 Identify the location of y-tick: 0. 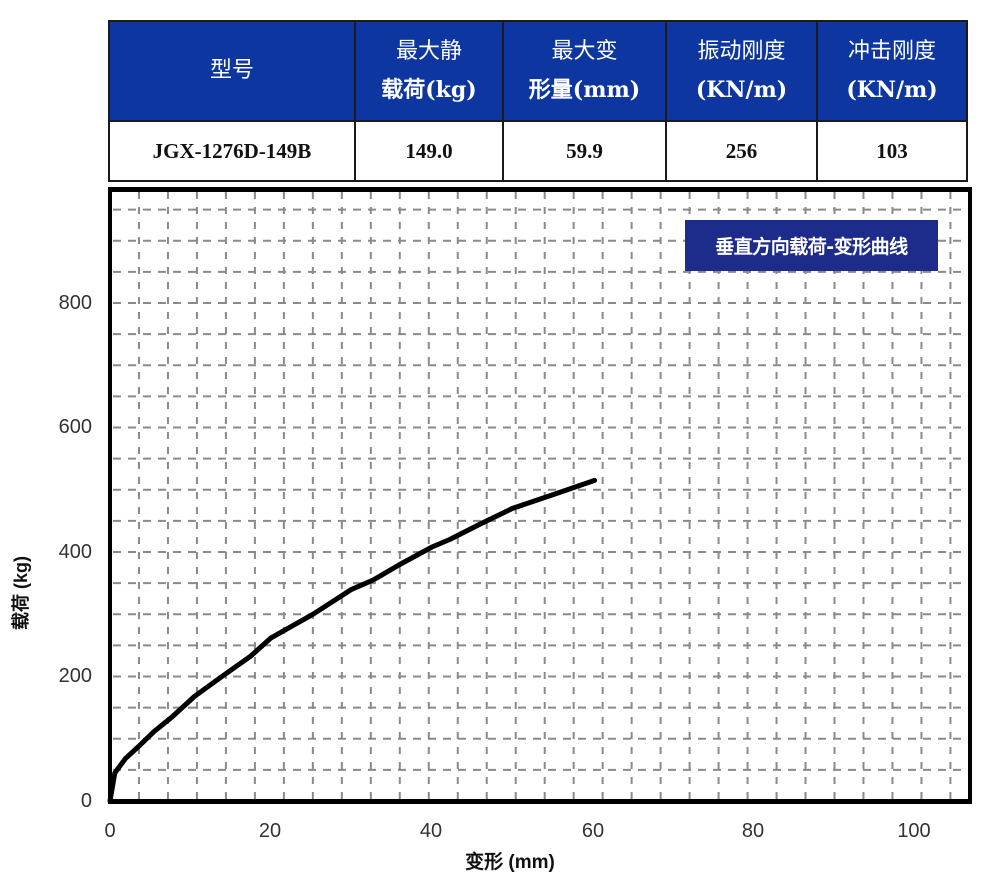
(86, 801).